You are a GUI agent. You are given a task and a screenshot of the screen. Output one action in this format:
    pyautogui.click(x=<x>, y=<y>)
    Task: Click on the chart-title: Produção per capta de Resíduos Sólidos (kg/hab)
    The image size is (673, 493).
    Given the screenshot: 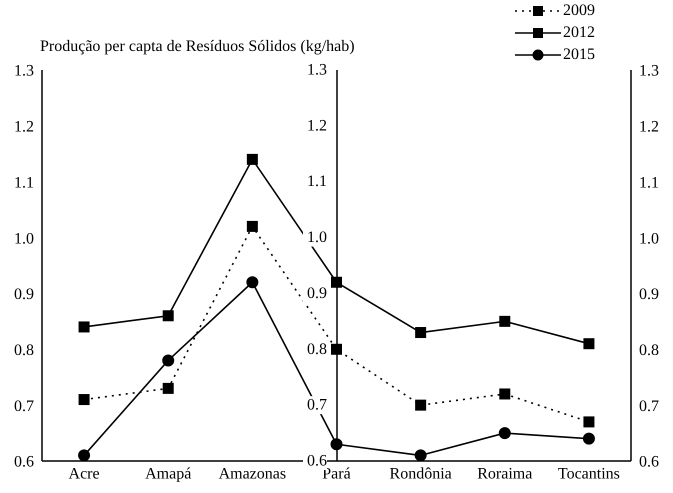 What is the action you would take?
    pyautogui.click(x=197, y=47)
    